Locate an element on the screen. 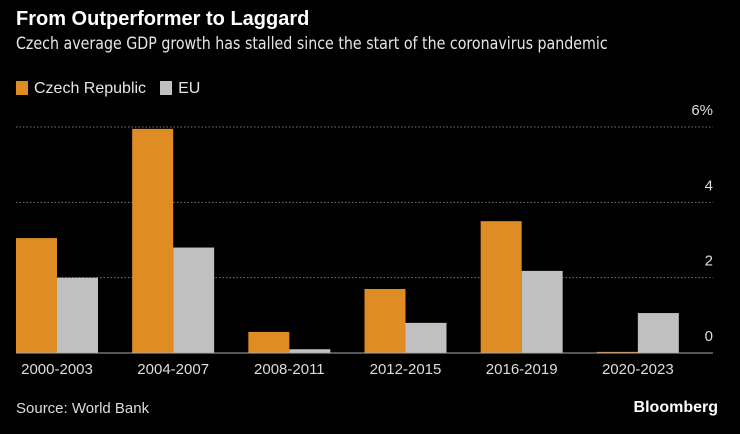 The width and height of the screenshot is (740, 434). legend: Czech Republic EU is located at coordinates (108, 89).